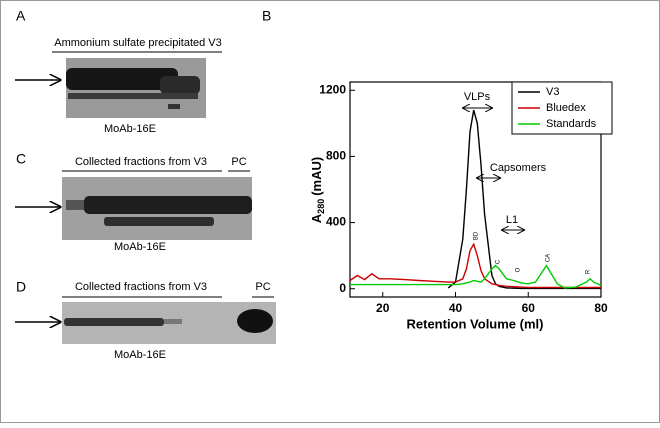  I want to click on x-tick-label: 80, so click(601, 308).